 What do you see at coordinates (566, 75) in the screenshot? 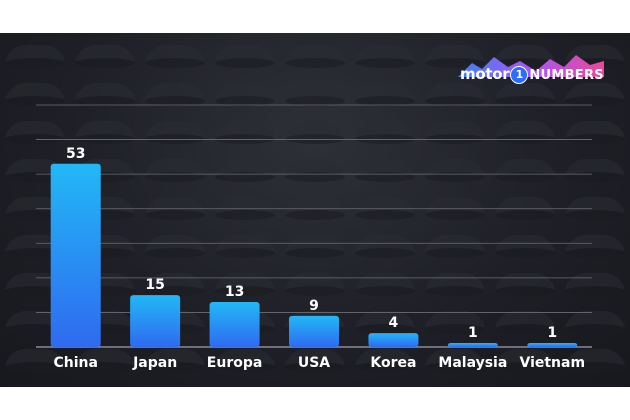
I see `logo-suffix: NUMBERS` at bounding box center [566, 75].